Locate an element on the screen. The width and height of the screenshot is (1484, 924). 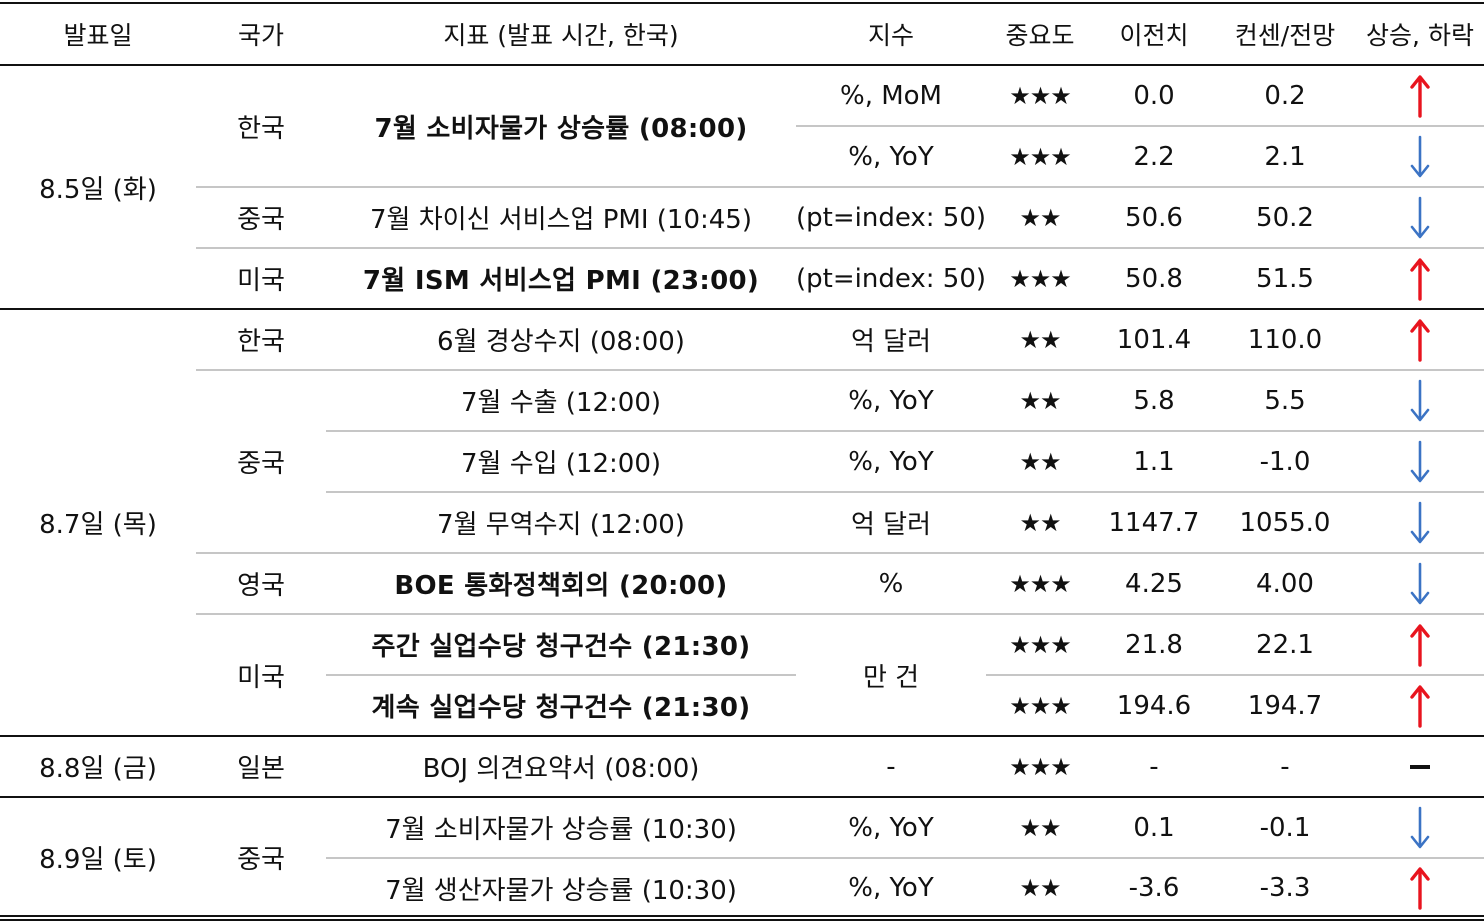
consensus-value: 1055.0 is located at coordinates (1285, 522).